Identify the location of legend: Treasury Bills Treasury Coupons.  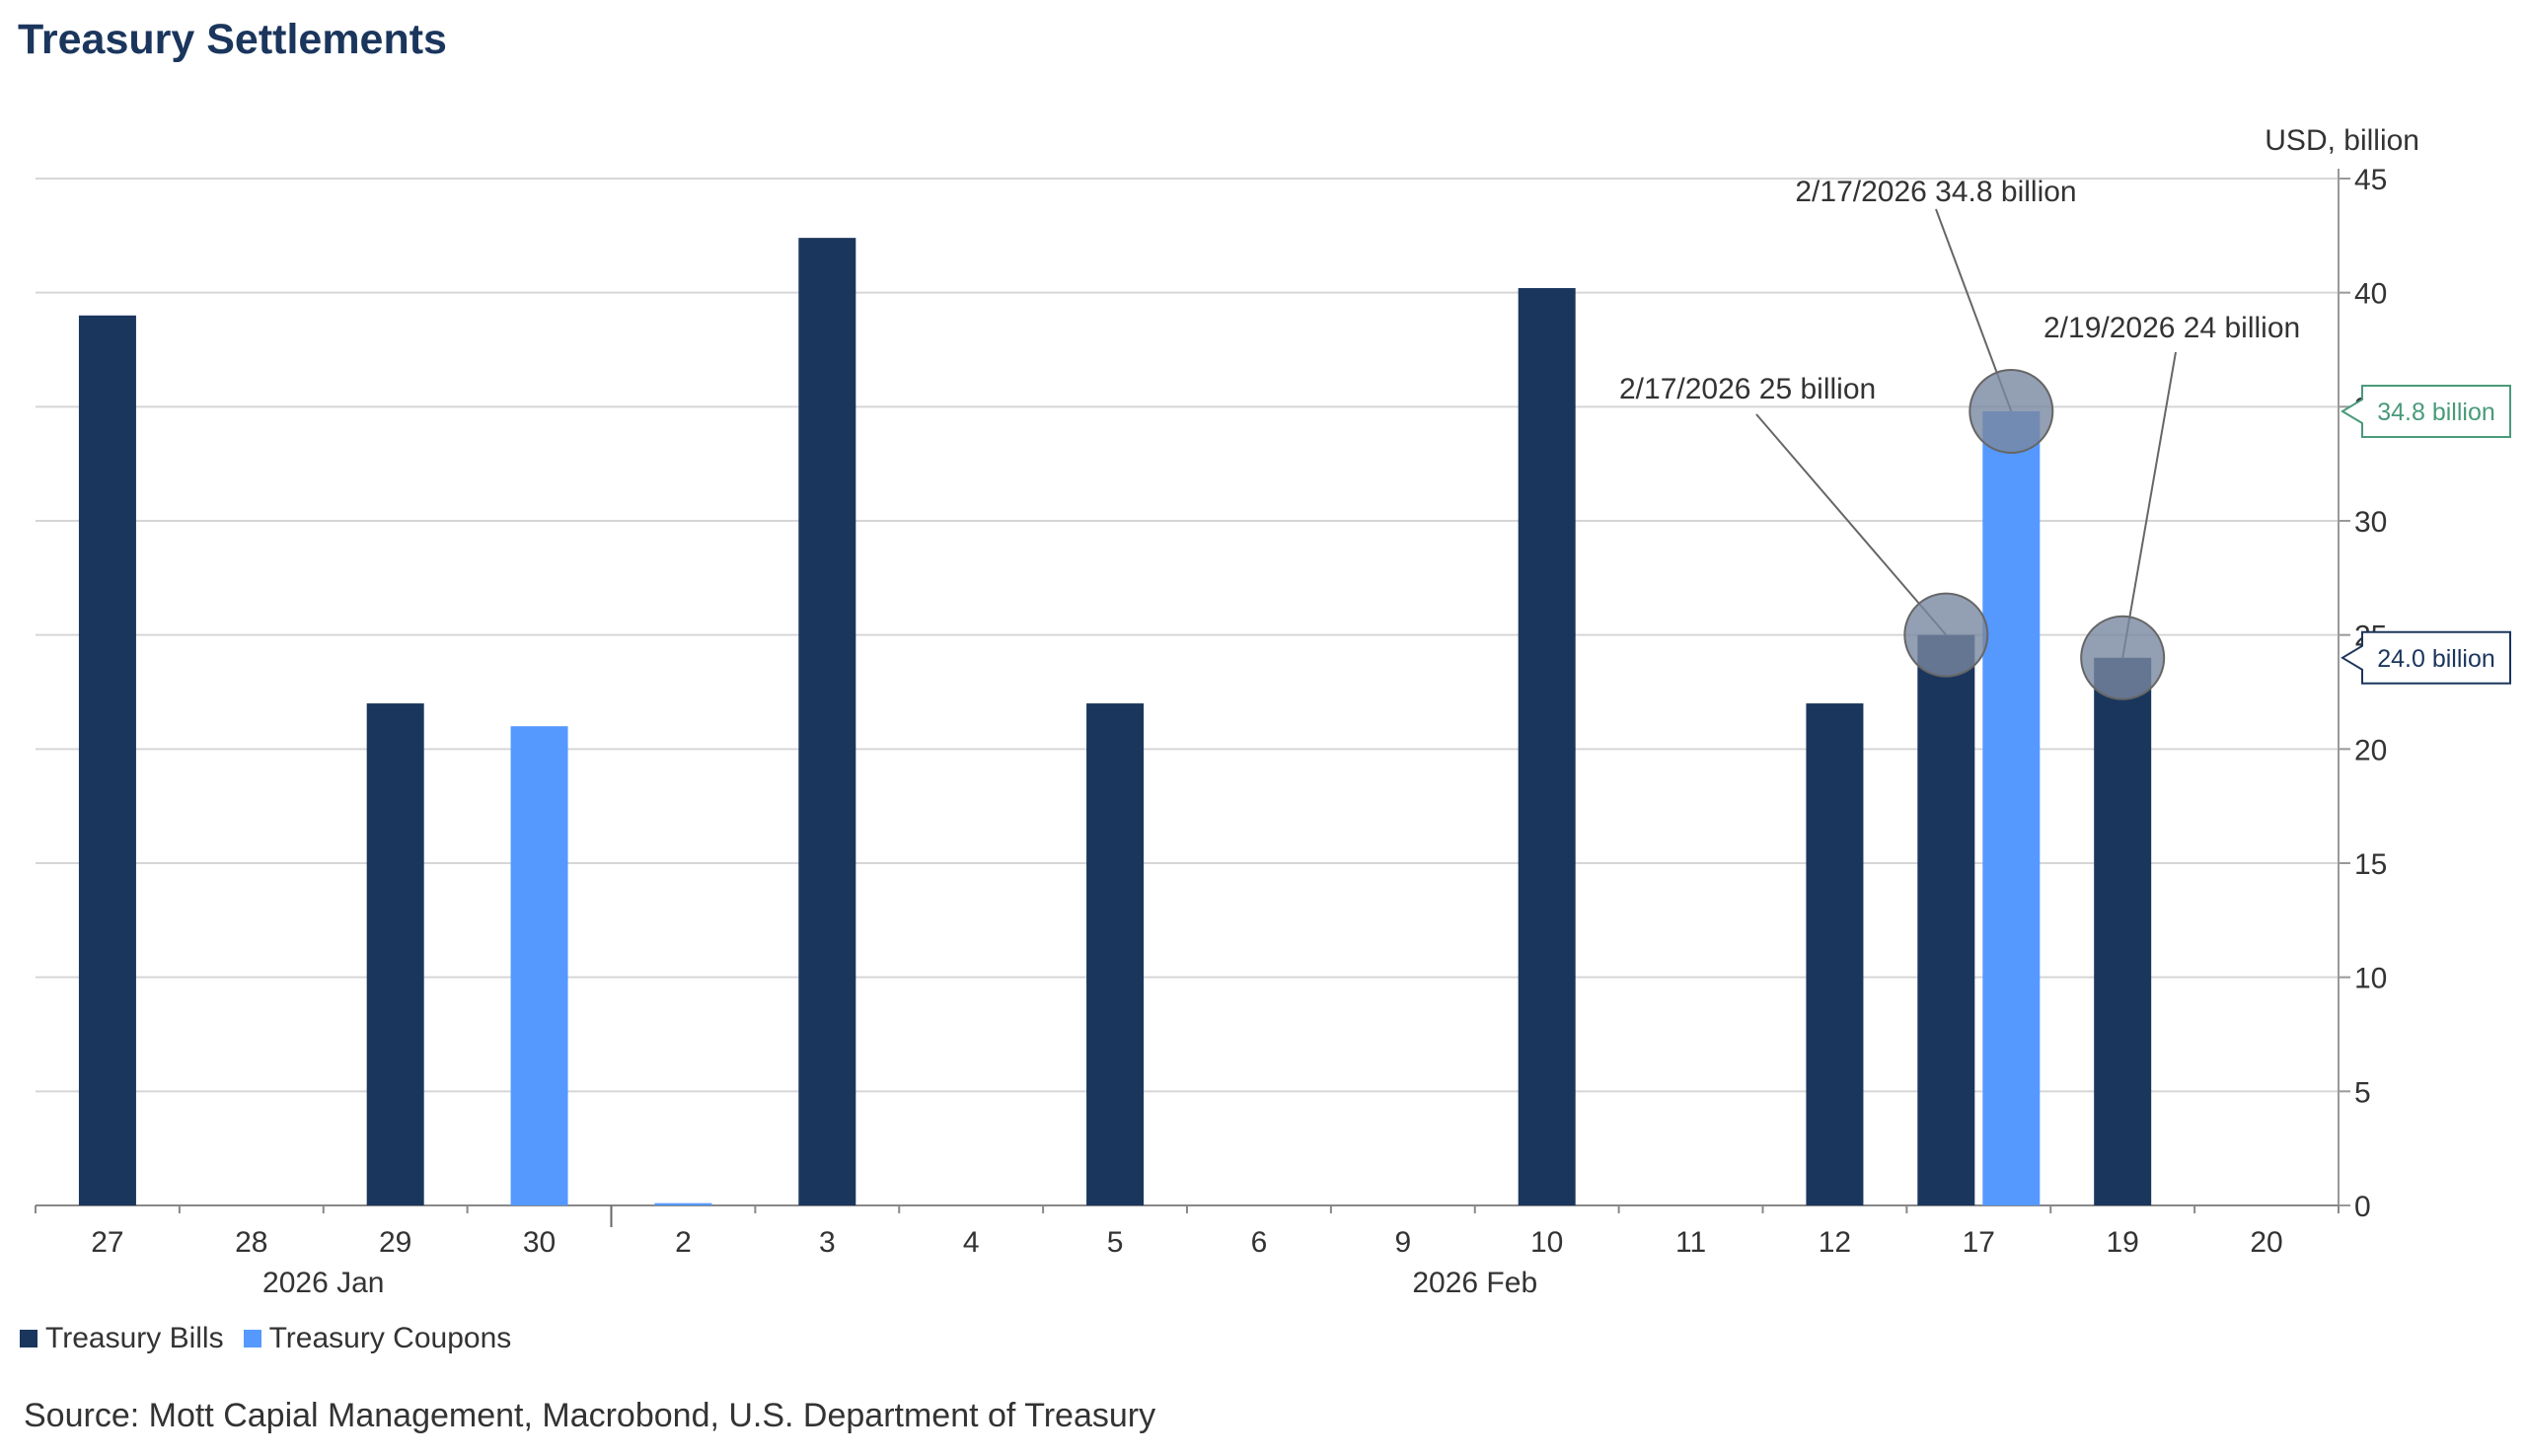
(275, 1338).